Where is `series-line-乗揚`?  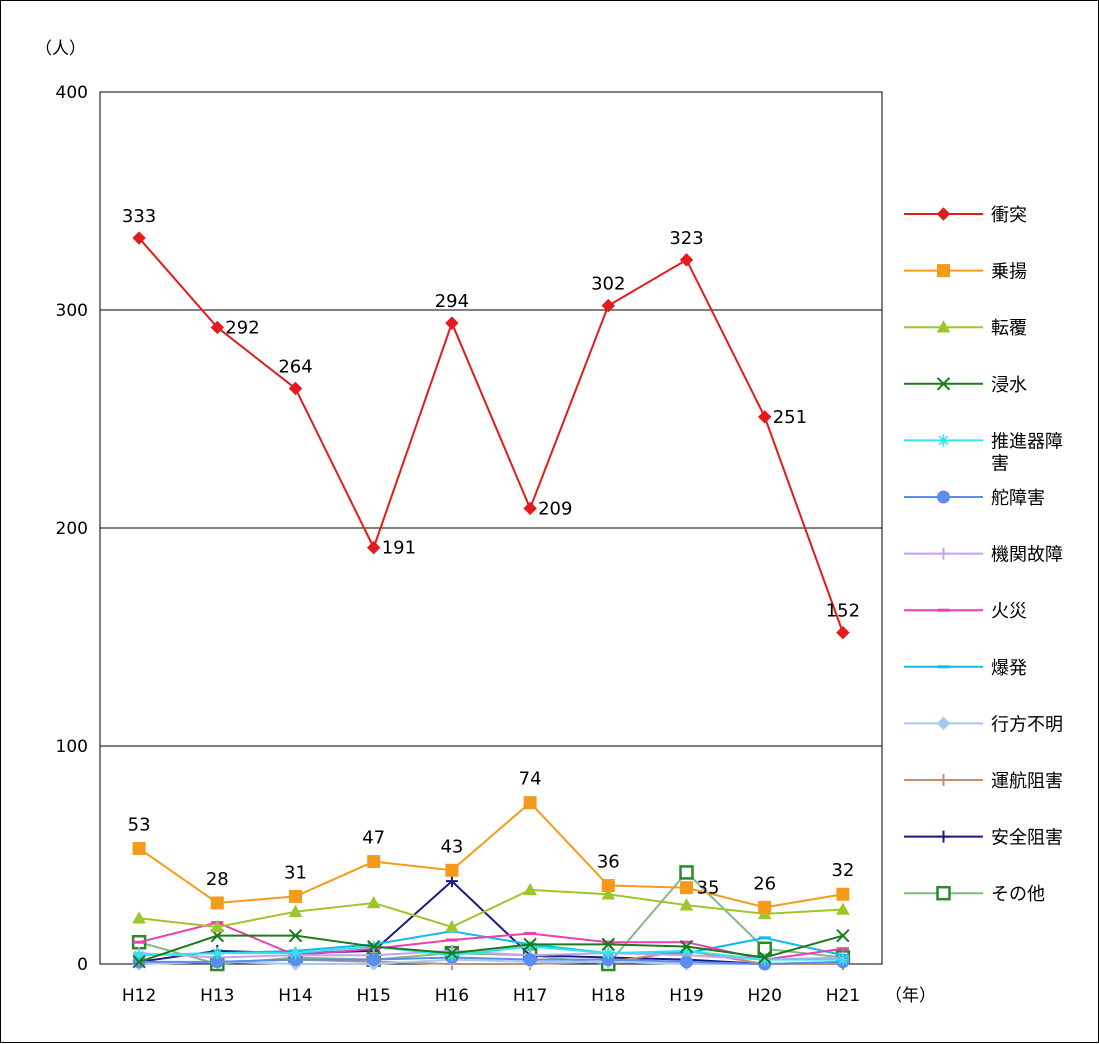 series-line-乗揚 is located at coordinates (491, 855).